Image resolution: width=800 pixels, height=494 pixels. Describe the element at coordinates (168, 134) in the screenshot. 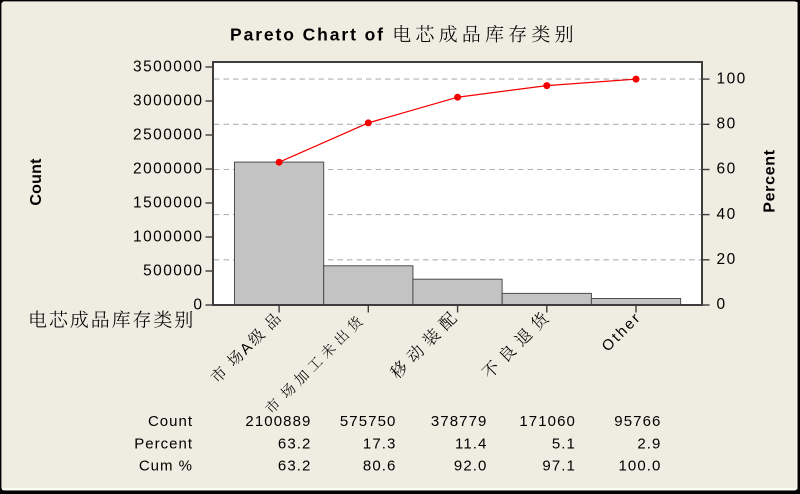

I see `svg-text: 2500000` at that location.